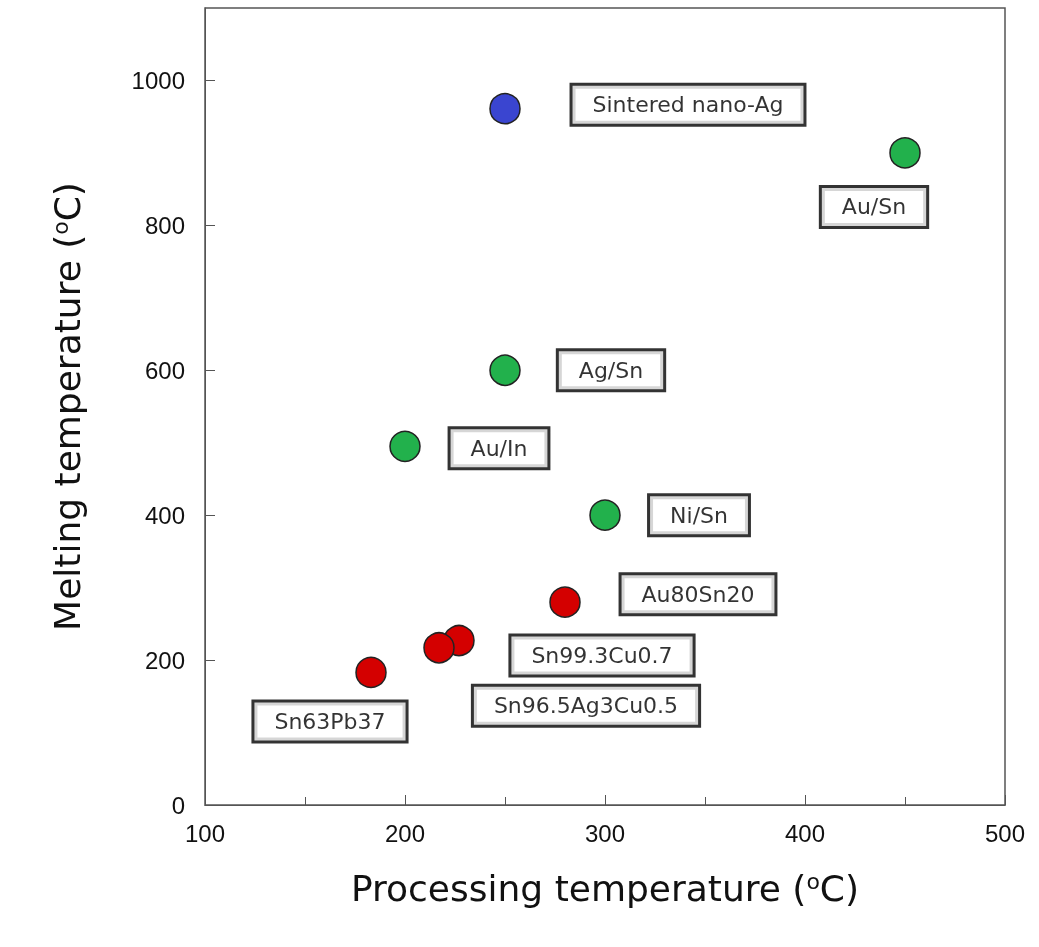 Image resolution: width=1039 pixels, height=947 pixels. Describe the element at coordinates (1005, 833) in the screenshot. I see `x-tick-label: 500` at that location.